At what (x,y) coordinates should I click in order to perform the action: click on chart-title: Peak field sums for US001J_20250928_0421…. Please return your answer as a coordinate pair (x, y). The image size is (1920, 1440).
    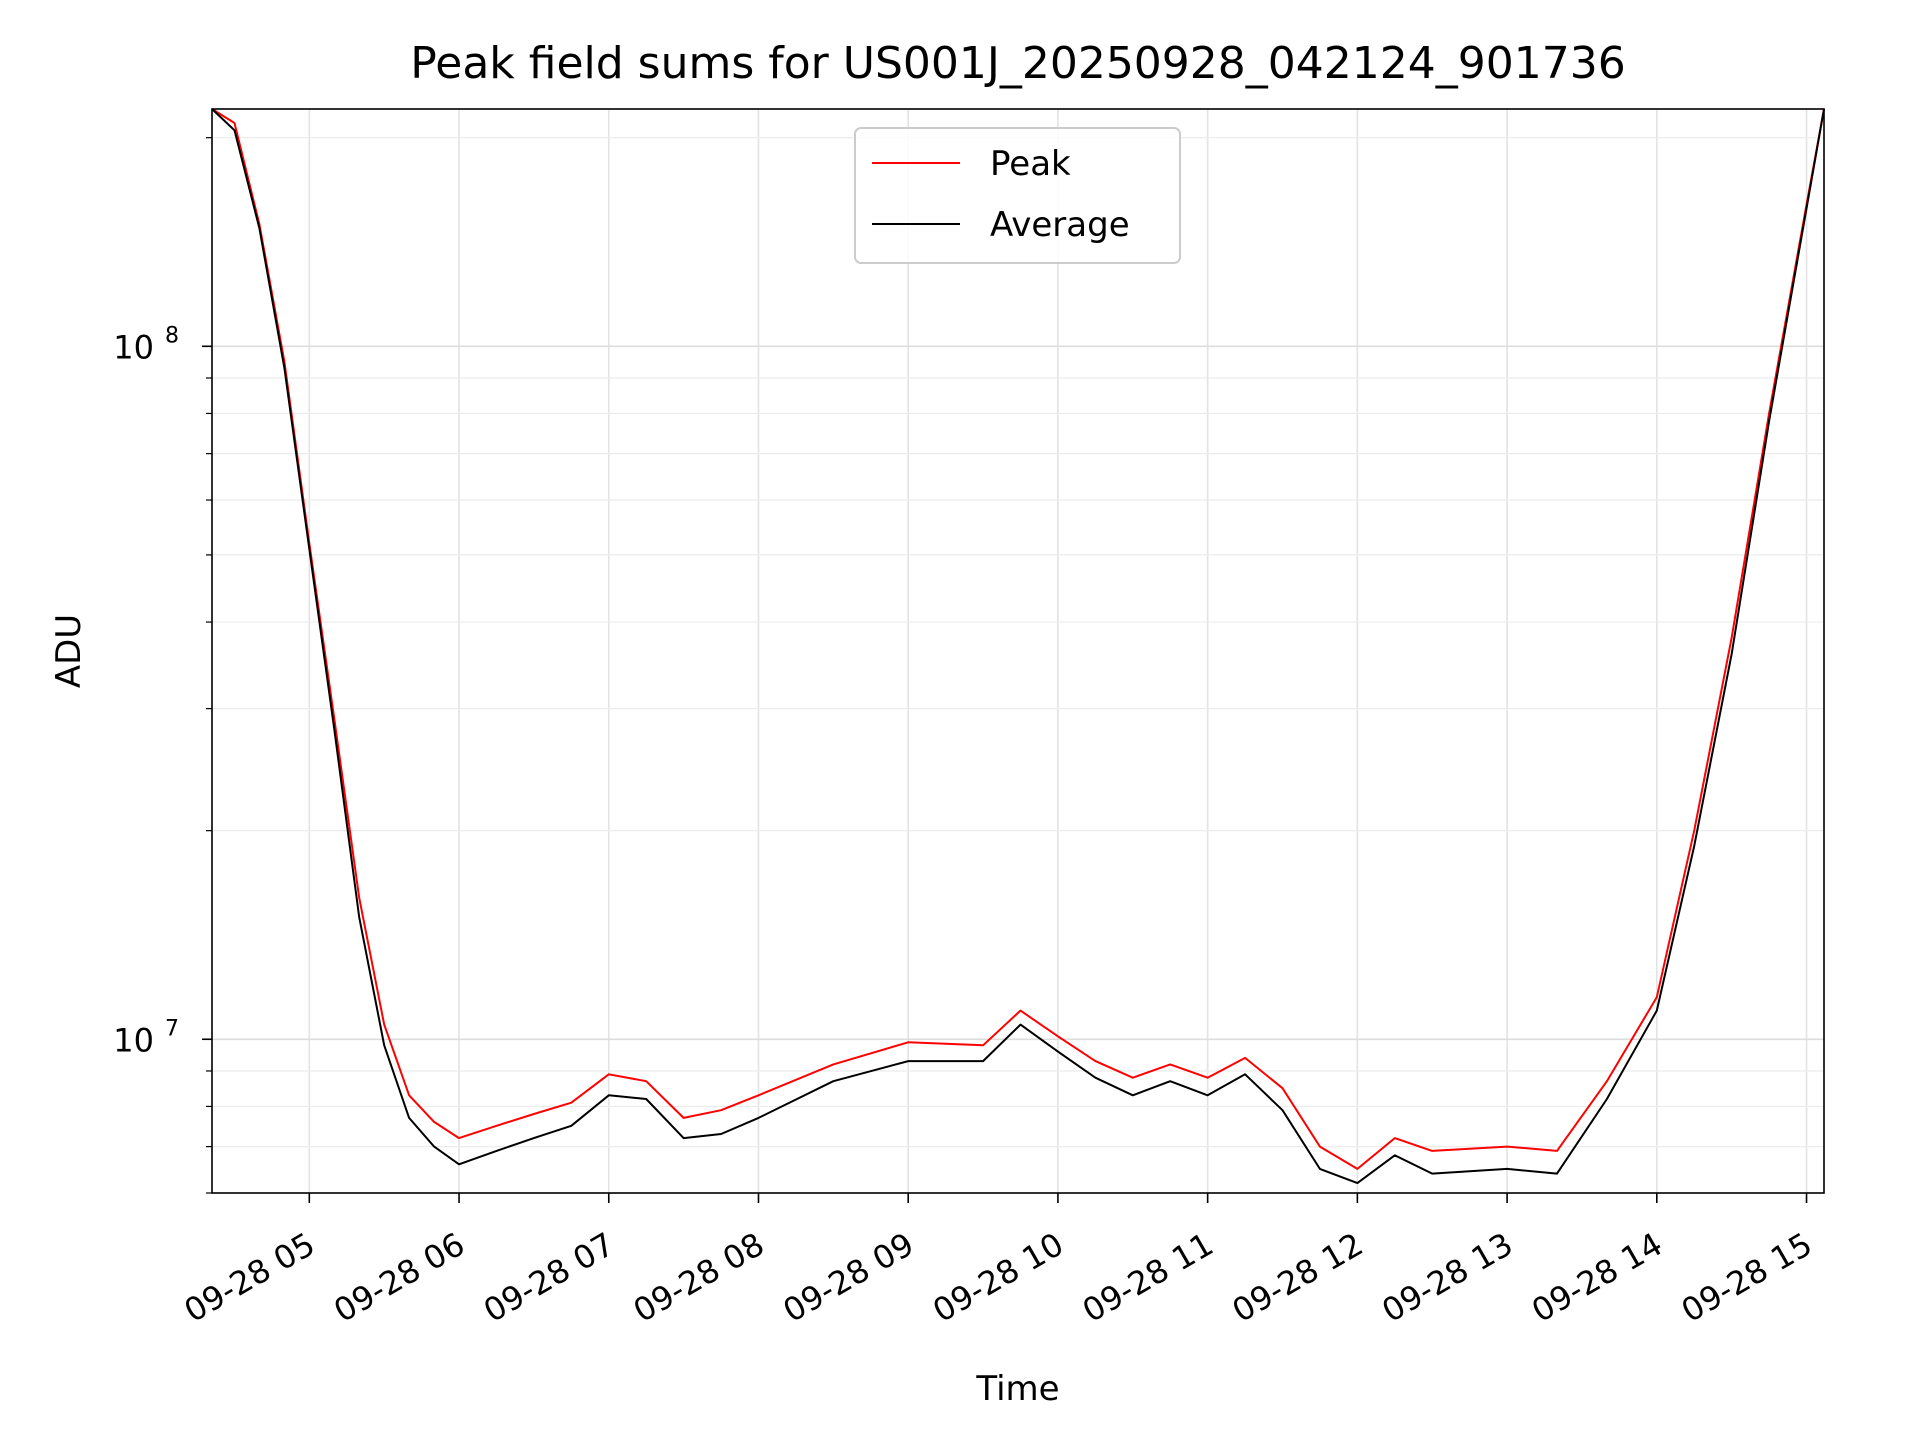
    Looking at the image, I should click on (1017, 63).